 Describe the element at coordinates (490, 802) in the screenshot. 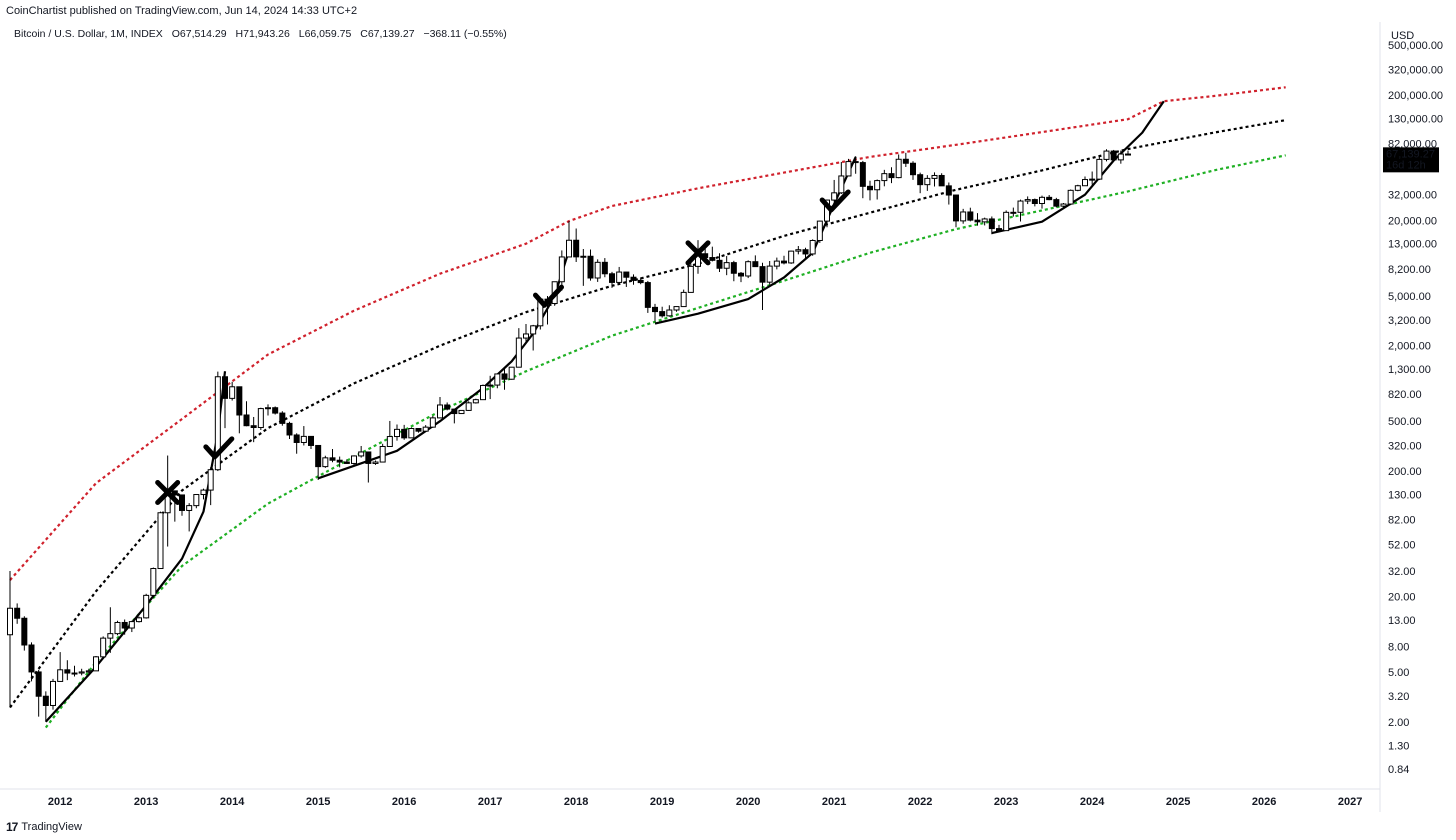

I see `time-tick-label: 2017` at that location.